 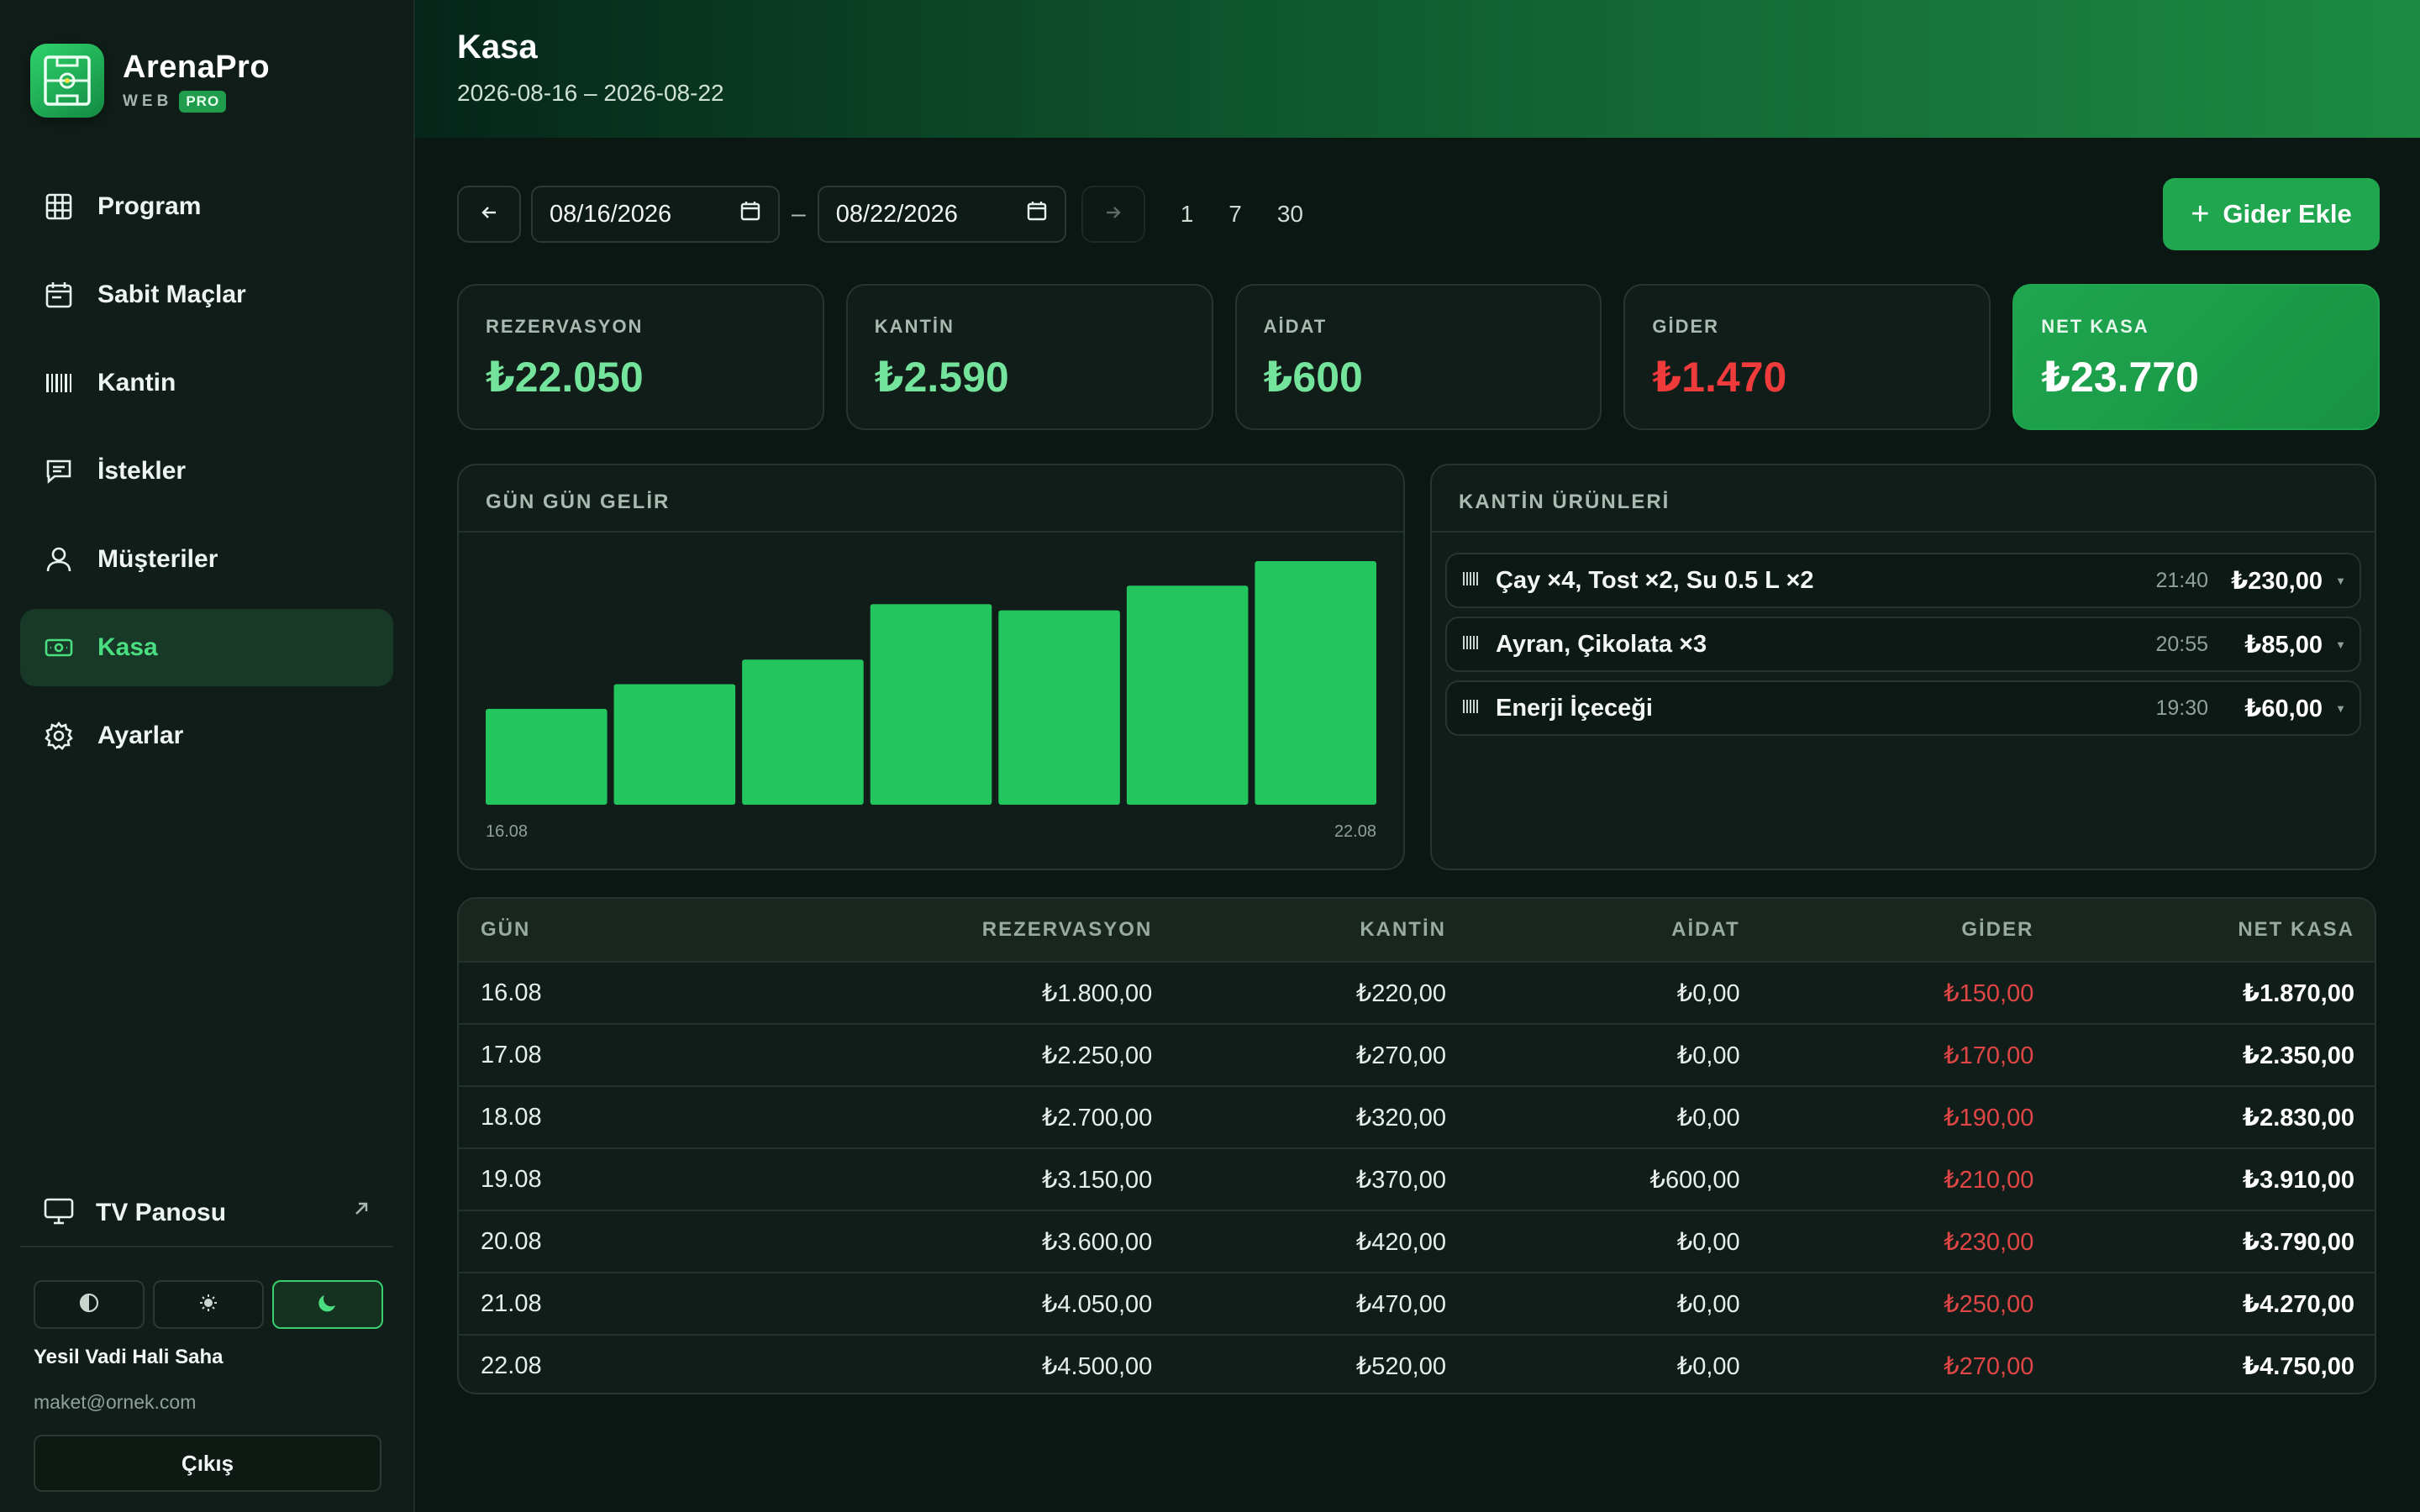 What do you see at coordinates (511, 1303) in the screenshot?
I see `table-cell: 21.08` at bounding box center [511, 1303].